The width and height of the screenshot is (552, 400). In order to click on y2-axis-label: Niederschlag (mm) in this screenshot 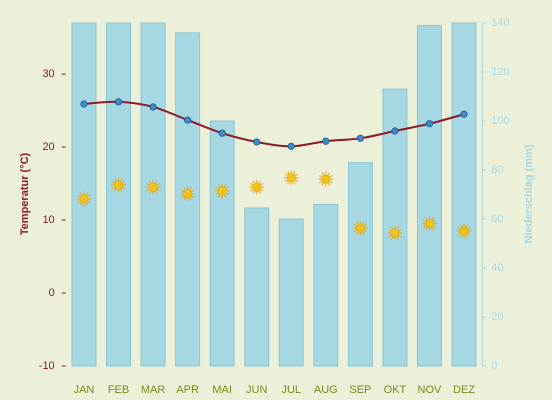, I will do `click(529, 193)`.